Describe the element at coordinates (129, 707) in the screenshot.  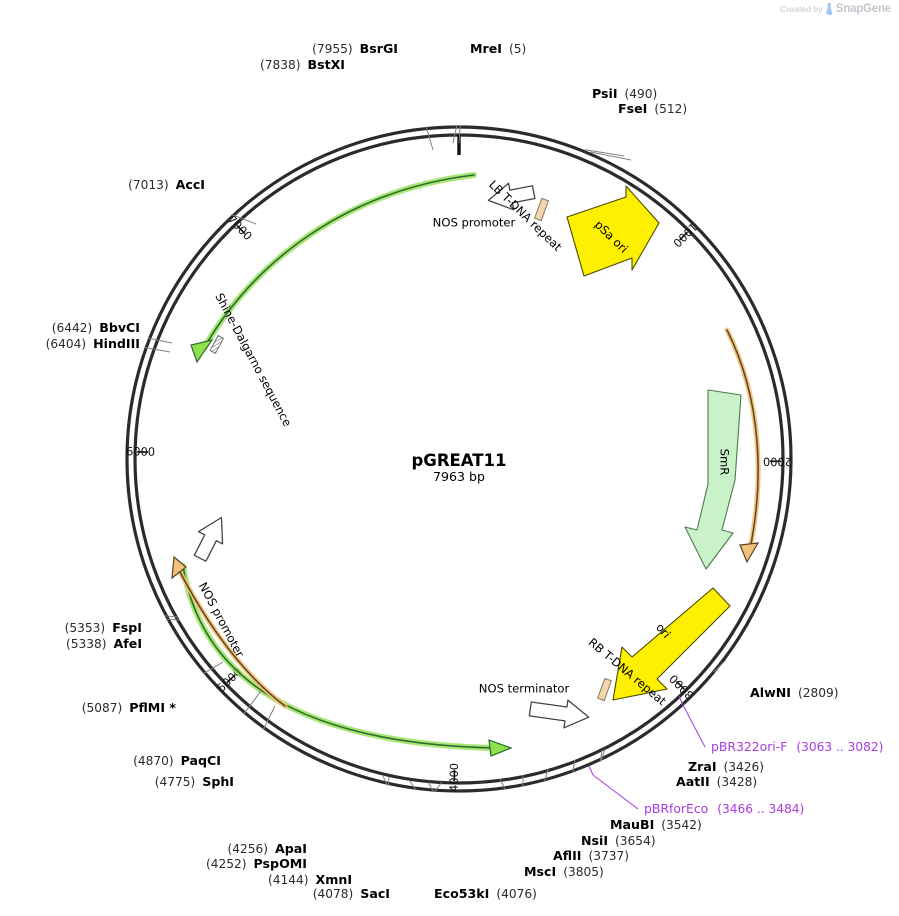
I see `enzyme-site-label: PflMI * (5087)` at that location.